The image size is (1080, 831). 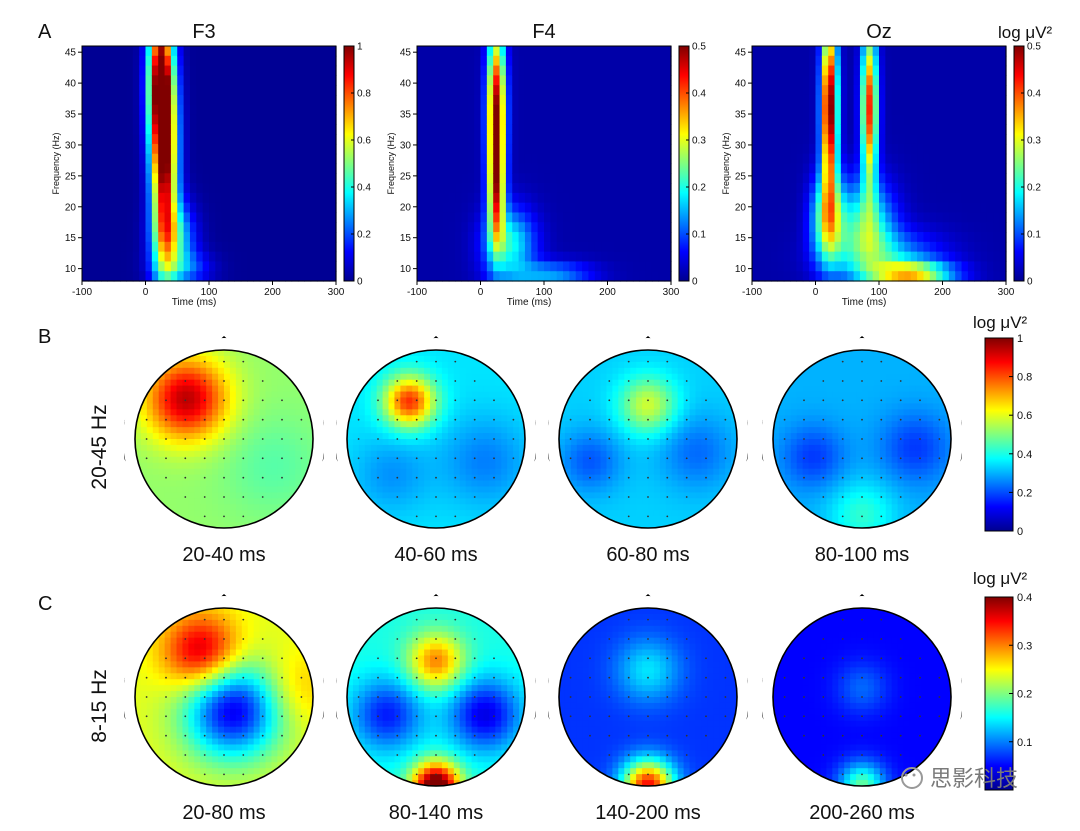 I want to click on topomap-c-2: 80-140 ms, so click(x=436, y=709).